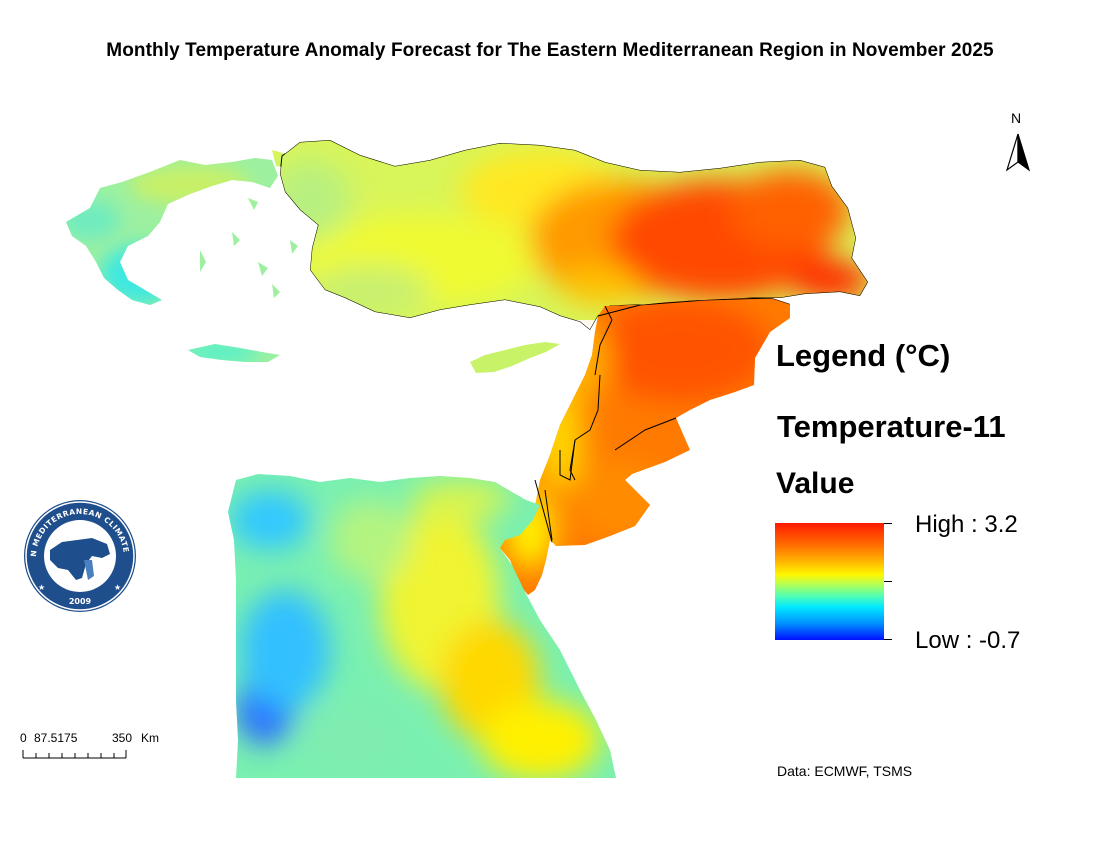  What do you see at coordinates (74, 754) in the screenshot?
I see `scale-bar` at bounding box center [74, 754].